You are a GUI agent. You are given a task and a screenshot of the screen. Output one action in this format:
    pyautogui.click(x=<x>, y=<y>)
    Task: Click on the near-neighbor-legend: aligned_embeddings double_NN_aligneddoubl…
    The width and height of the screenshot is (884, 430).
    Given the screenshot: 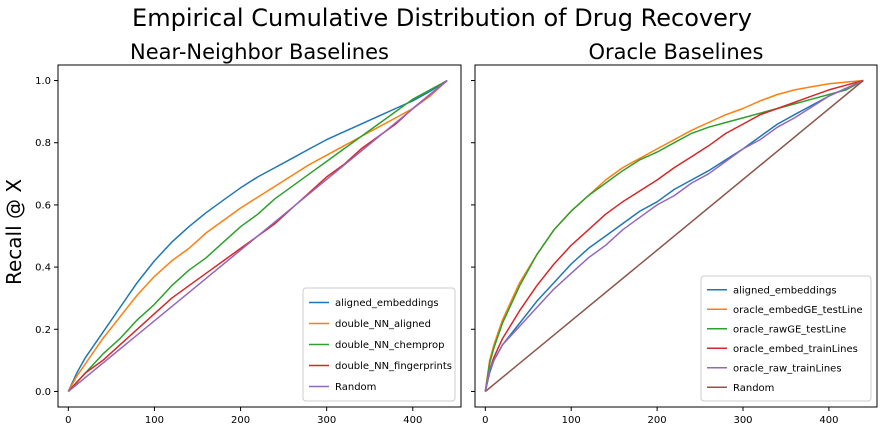 What is the action you would take?
    pyautogui.click(x=379, y=344)
    